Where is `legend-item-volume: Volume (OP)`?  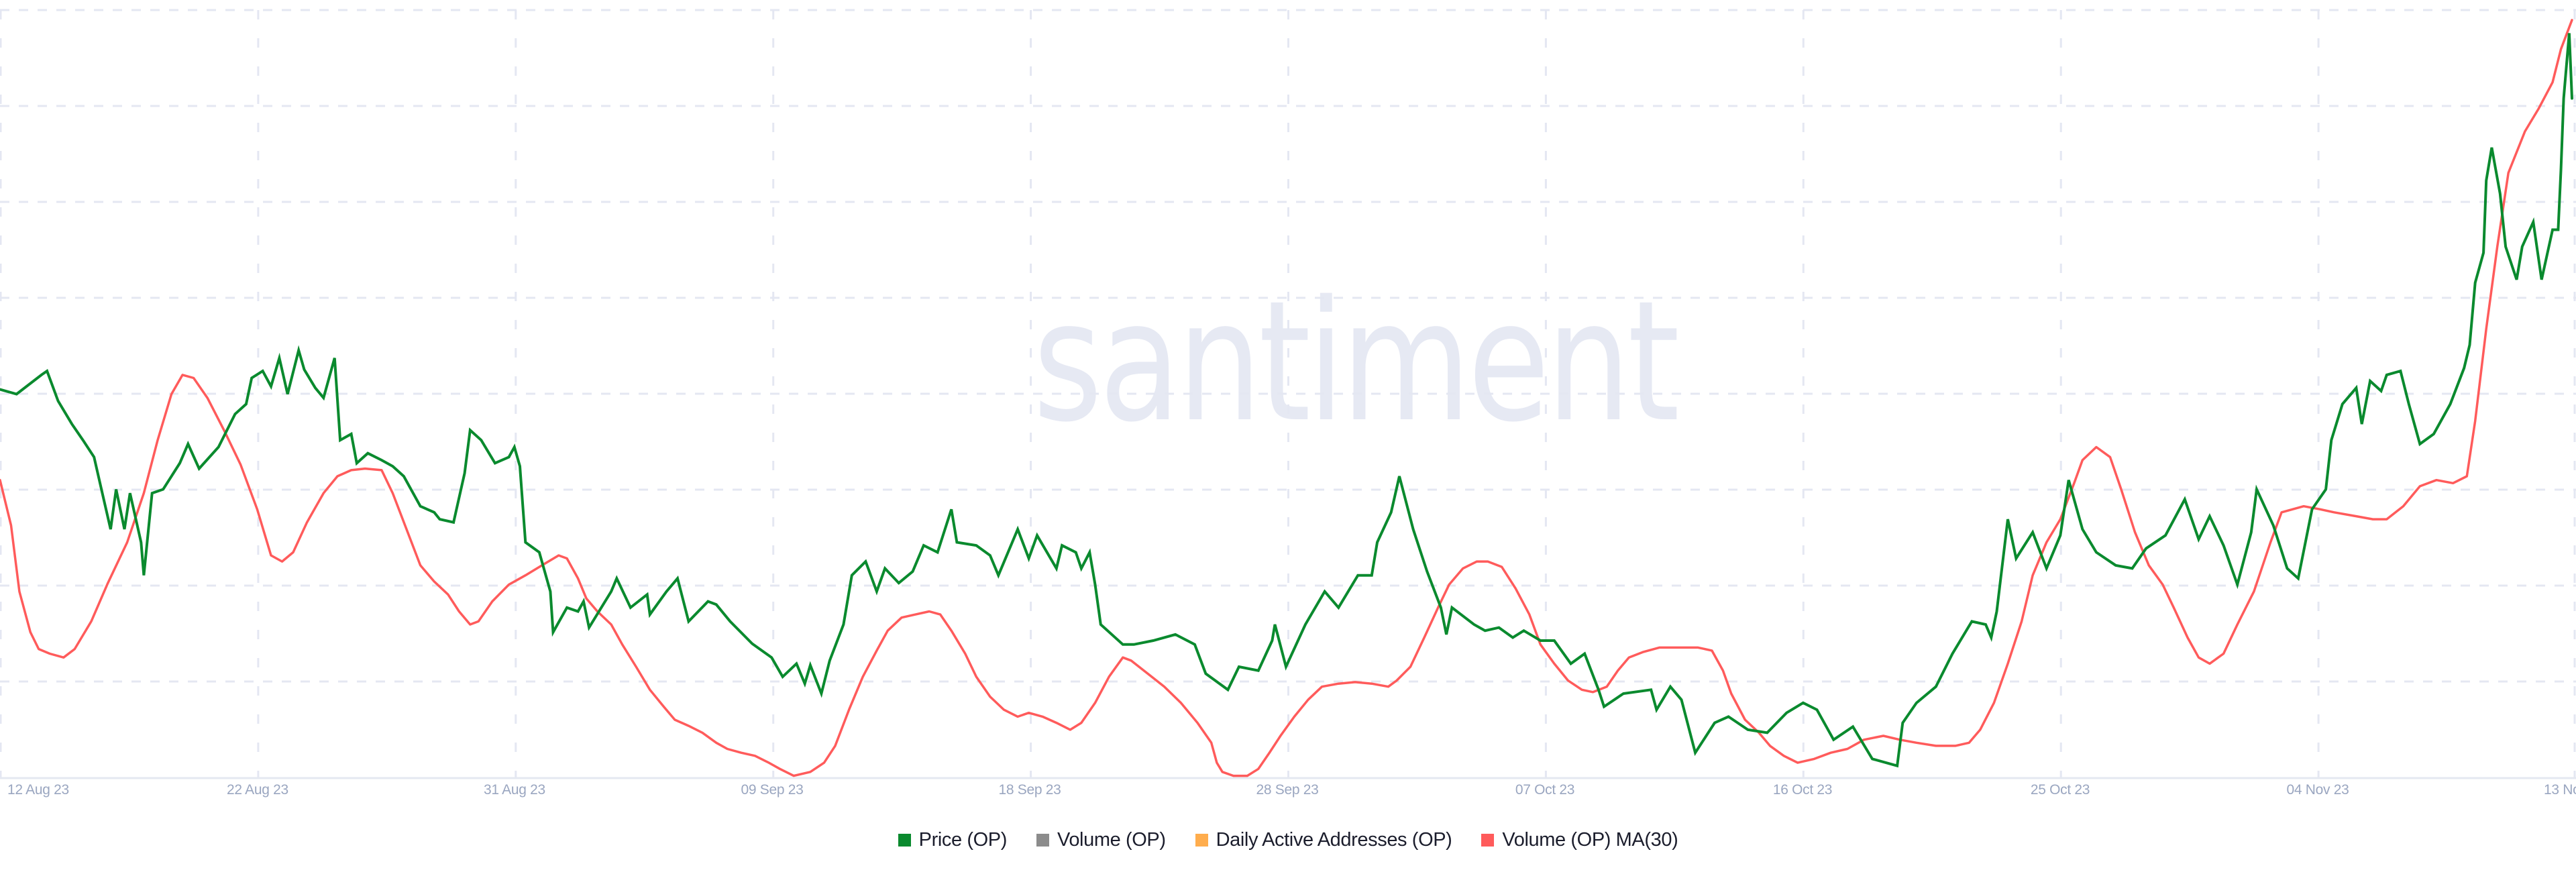
legend-item-volume: Volume (OP) is located at coordinates (1101, 840).